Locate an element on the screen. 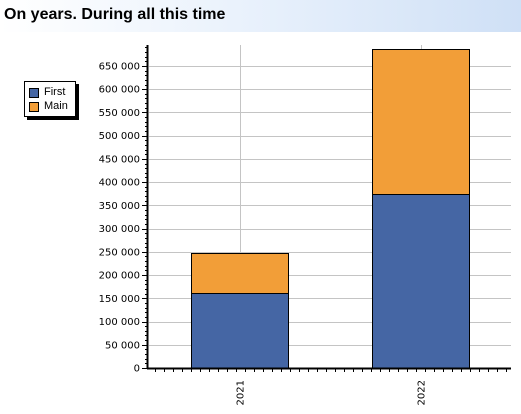 This screenshot has height=414, width=521. y-tick-label: 600 000 is located at coordinates (119, 90).